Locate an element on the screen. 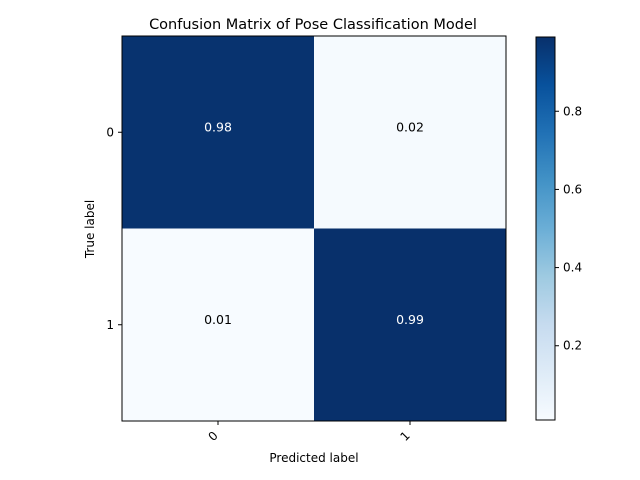 This screenshot has width=640, height=480. cell-value-label: 0.98 is located at coordinates (218, 126).